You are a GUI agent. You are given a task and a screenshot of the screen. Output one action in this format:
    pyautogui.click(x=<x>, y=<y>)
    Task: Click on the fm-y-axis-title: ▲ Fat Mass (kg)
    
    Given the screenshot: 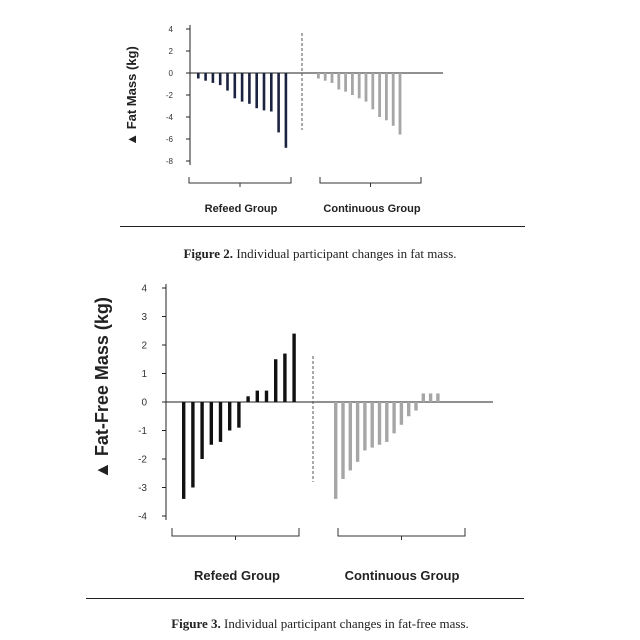 What is the action you would take?
    pyautogui.click(x=131, y=96)
    